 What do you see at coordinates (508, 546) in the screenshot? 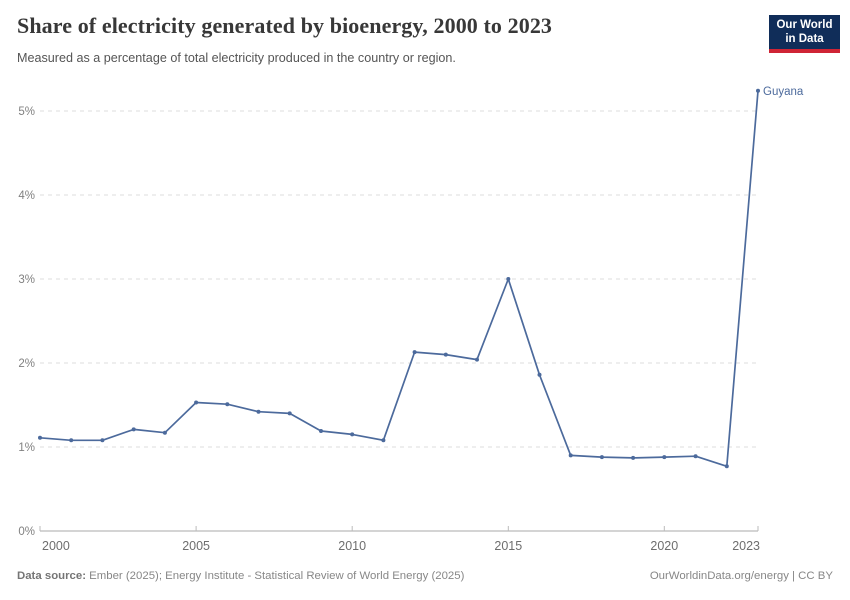
I see `x-tick-label: 2015` at bounding box center [508, 546].